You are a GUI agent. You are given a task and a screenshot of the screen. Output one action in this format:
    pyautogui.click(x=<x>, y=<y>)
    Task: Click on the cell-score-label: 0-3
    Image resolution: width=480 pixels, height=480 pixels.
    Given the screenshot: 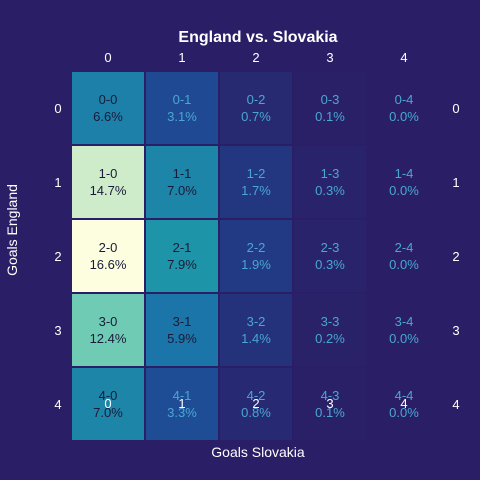 What is the action you would take?
    pyautogui.click(x=330, y=99)
    